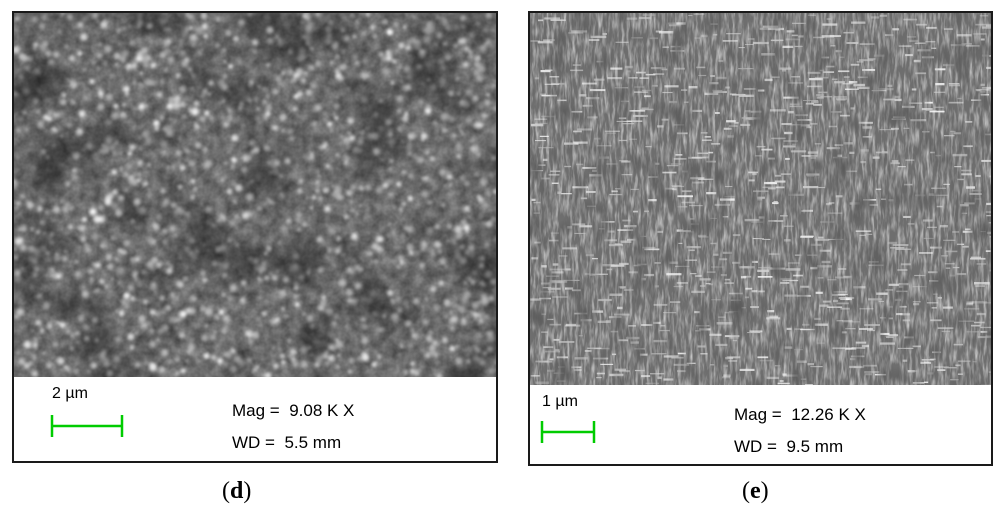 This screenshot has height=517, width=1000. What do you see at coordinates (789, 446) in the screenshot?
I see `working-distance-readout: WD = 9.5 mm` at bounding box center [789, 446].